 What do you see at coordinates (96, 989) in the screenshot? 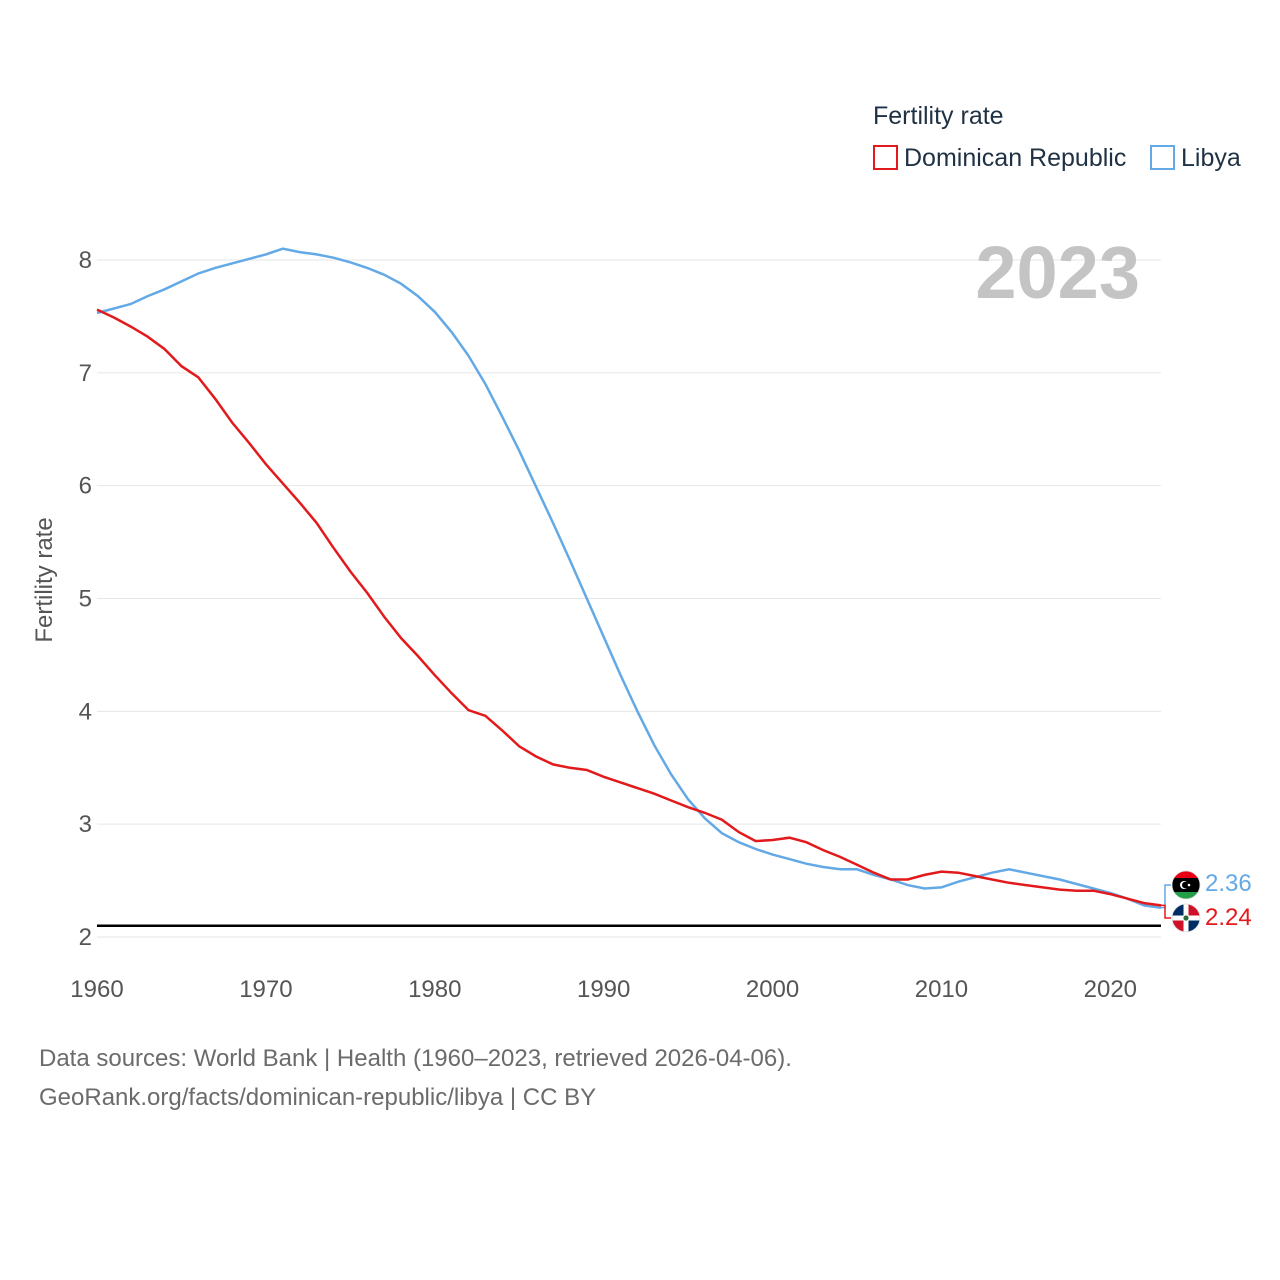
I see `x-tick-label: 1960` at bounding box center [96, 989].